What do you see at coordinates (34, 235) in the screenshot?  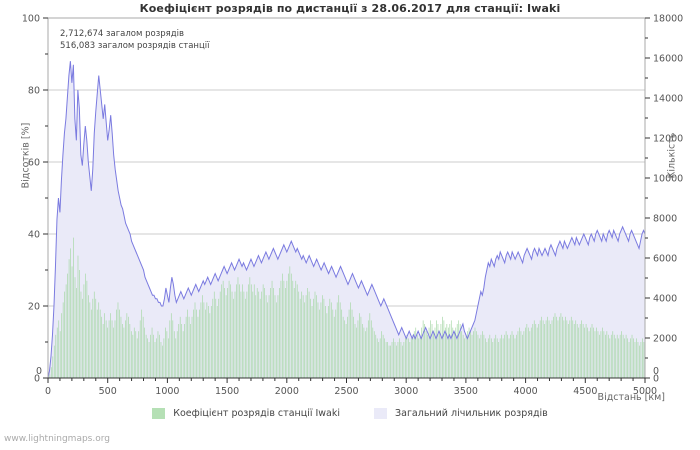 I see `svg-text: 40` at bounding box center [34, 235].